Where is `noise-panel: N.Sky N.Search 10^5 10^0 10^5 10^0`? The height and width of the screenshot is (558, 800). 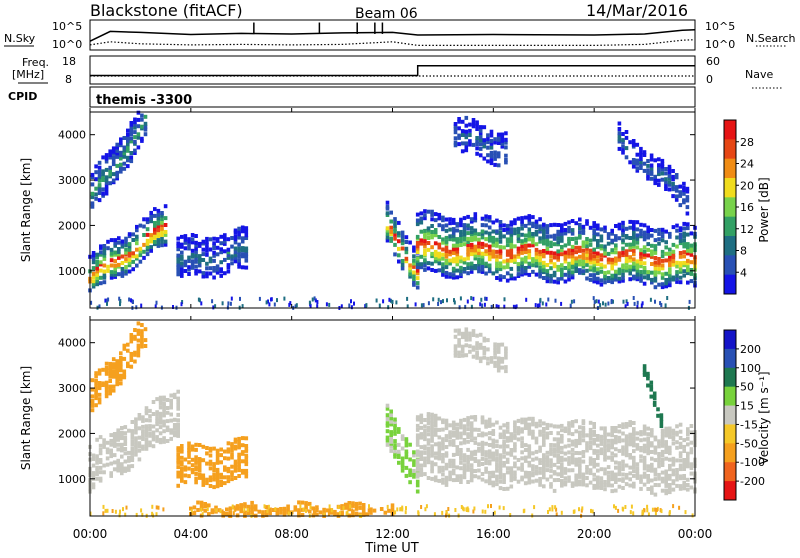
noise-panel: N.Sky N.Search 10^5 10^0 10^5 10^0 is located at coordinates (400, 35).